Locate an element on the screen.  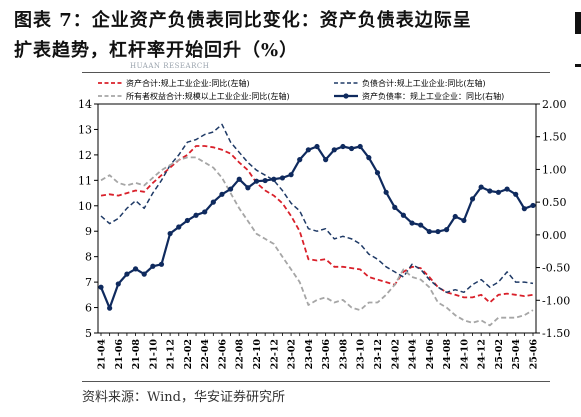
bottom-rule is located at coordinates (316, 381).